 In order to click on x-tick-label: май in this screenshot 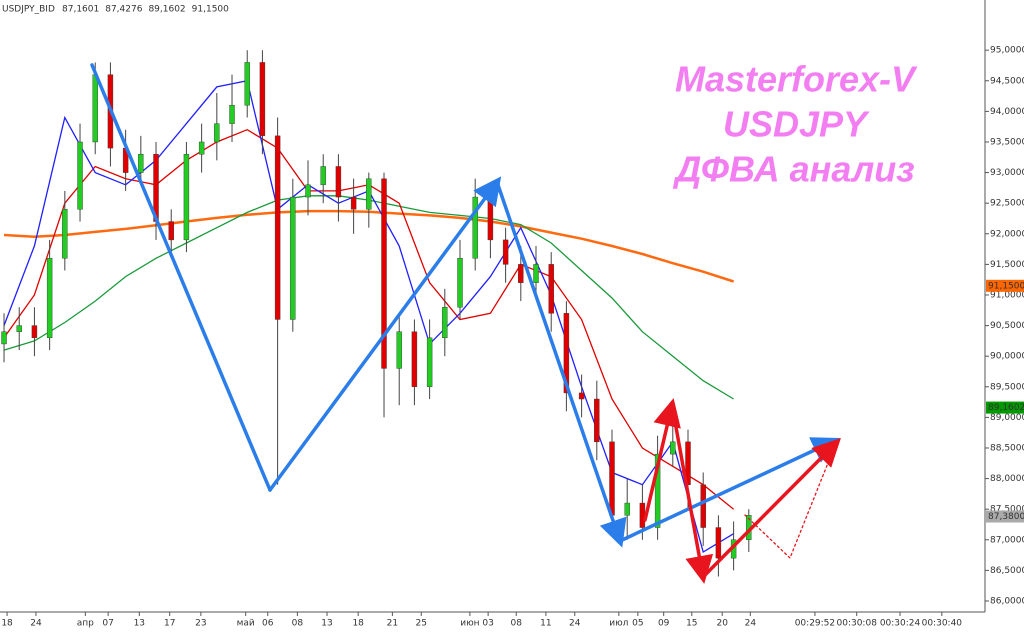, I will do `click(246, 624)`.